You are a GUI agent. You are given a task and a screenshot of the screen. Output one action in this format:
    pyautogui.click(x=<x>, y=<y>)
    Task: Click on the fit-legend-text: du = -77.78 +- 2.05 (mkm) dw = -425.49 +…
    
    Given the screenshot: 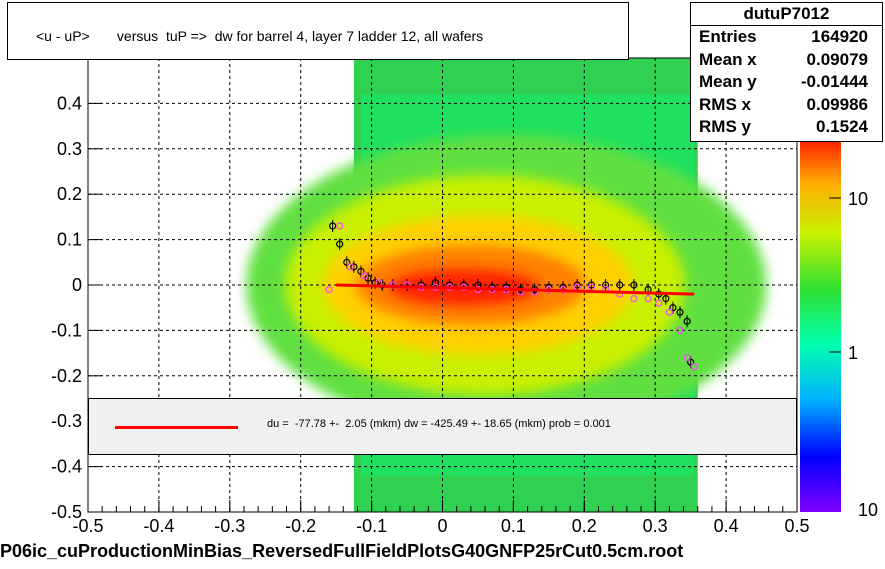 What is the action you would take?
    pyautogui.click(x=439, y=424)
    